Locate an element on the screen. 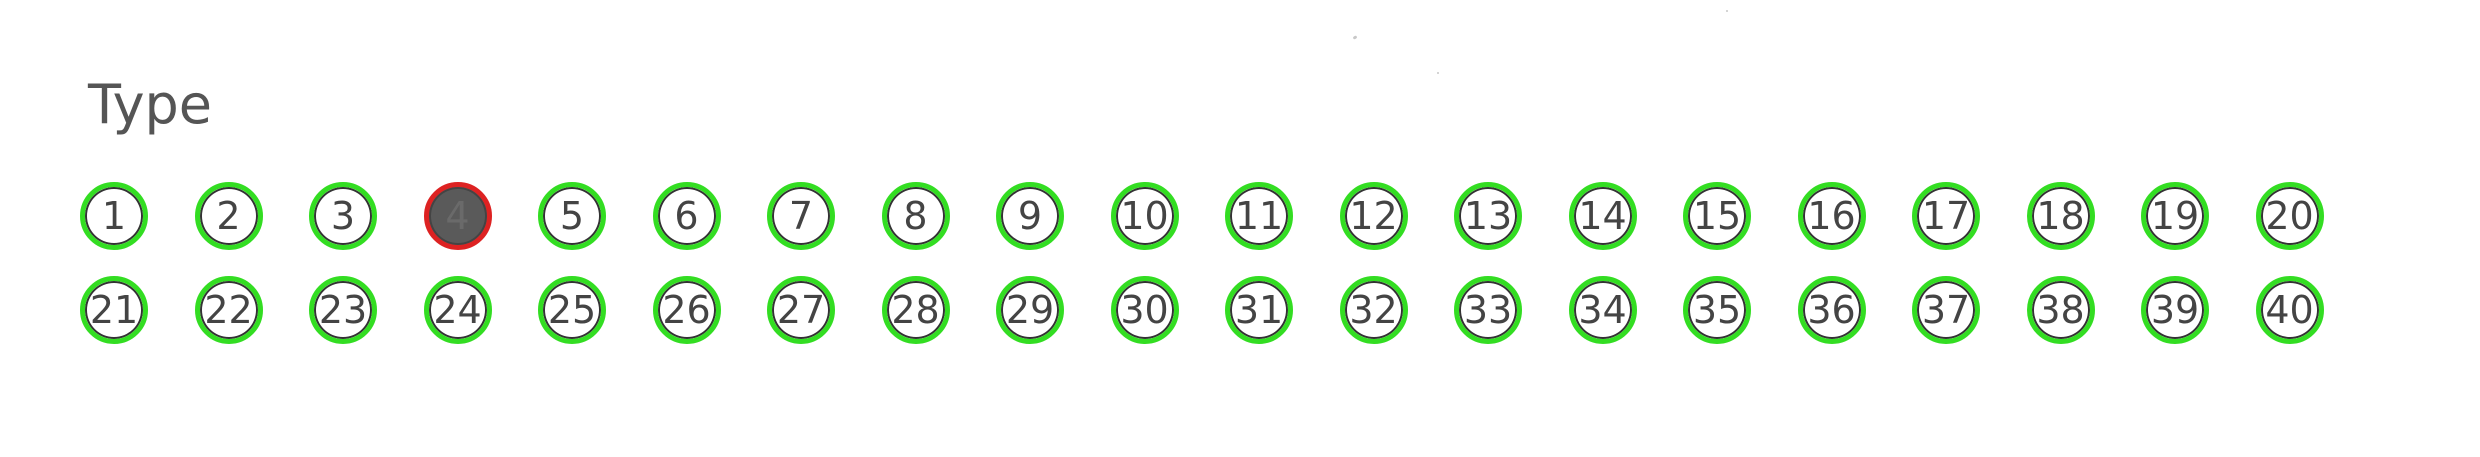  option-bubble-25: 25 is located at coordinates (572, 310).